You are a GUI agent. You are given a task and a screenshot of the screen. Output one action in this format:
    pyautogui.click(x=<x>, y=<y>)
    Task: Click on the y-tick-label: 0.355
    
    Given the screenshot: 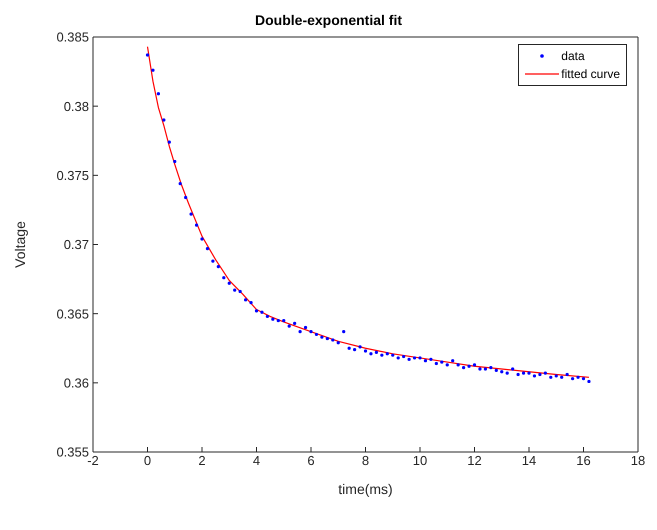 What is the action you would take?
    pyautogui.click(x=72, y=452)
    